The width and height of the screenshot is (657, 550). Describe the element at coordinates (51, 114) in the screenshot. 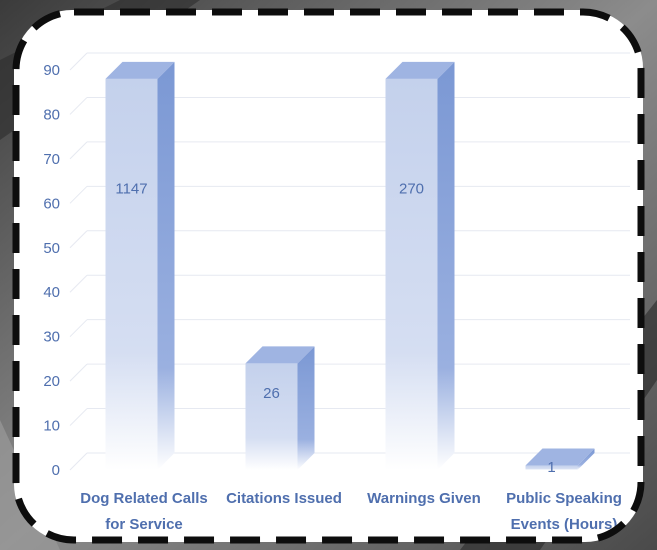

I see `y-tick-label: 80` at that location.